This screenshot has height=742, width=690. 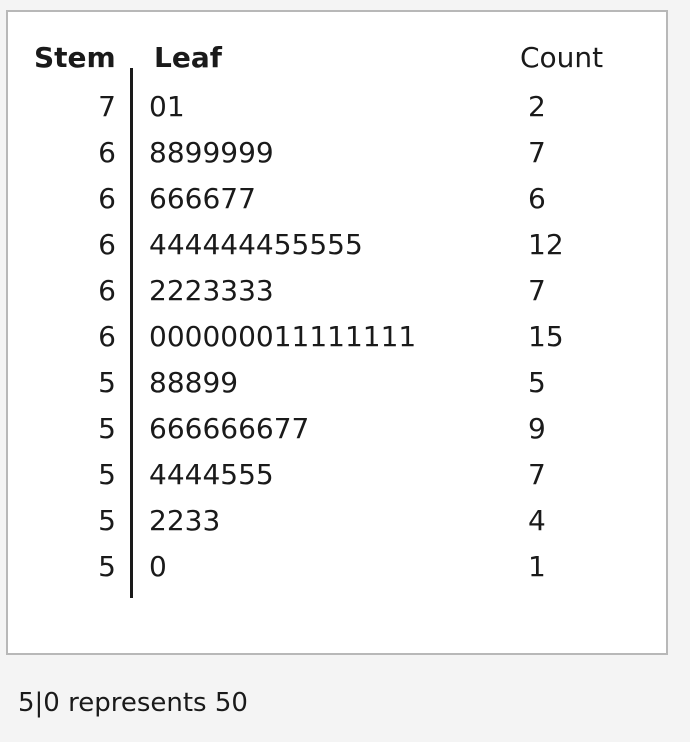 I want to click on stem-leaf-row: 5 4444555 7, so click(x=337, y=475).